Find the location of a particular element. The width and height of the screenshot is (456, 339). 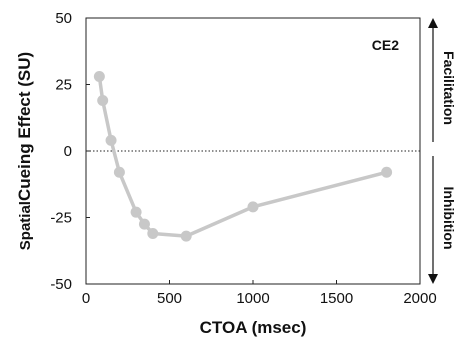

y-tick-label: 25 is located at coordinates (63, 85).